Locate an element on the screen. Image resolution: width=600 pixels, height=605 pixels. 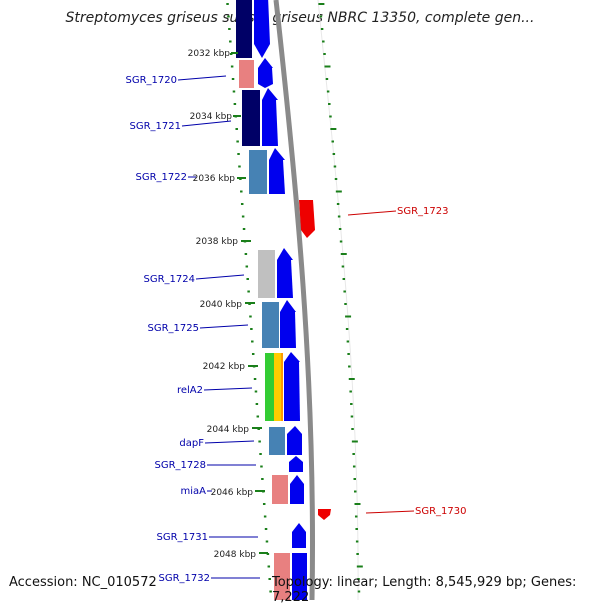
svg-text: 2034 kbp is located at coordinates (211, 117).